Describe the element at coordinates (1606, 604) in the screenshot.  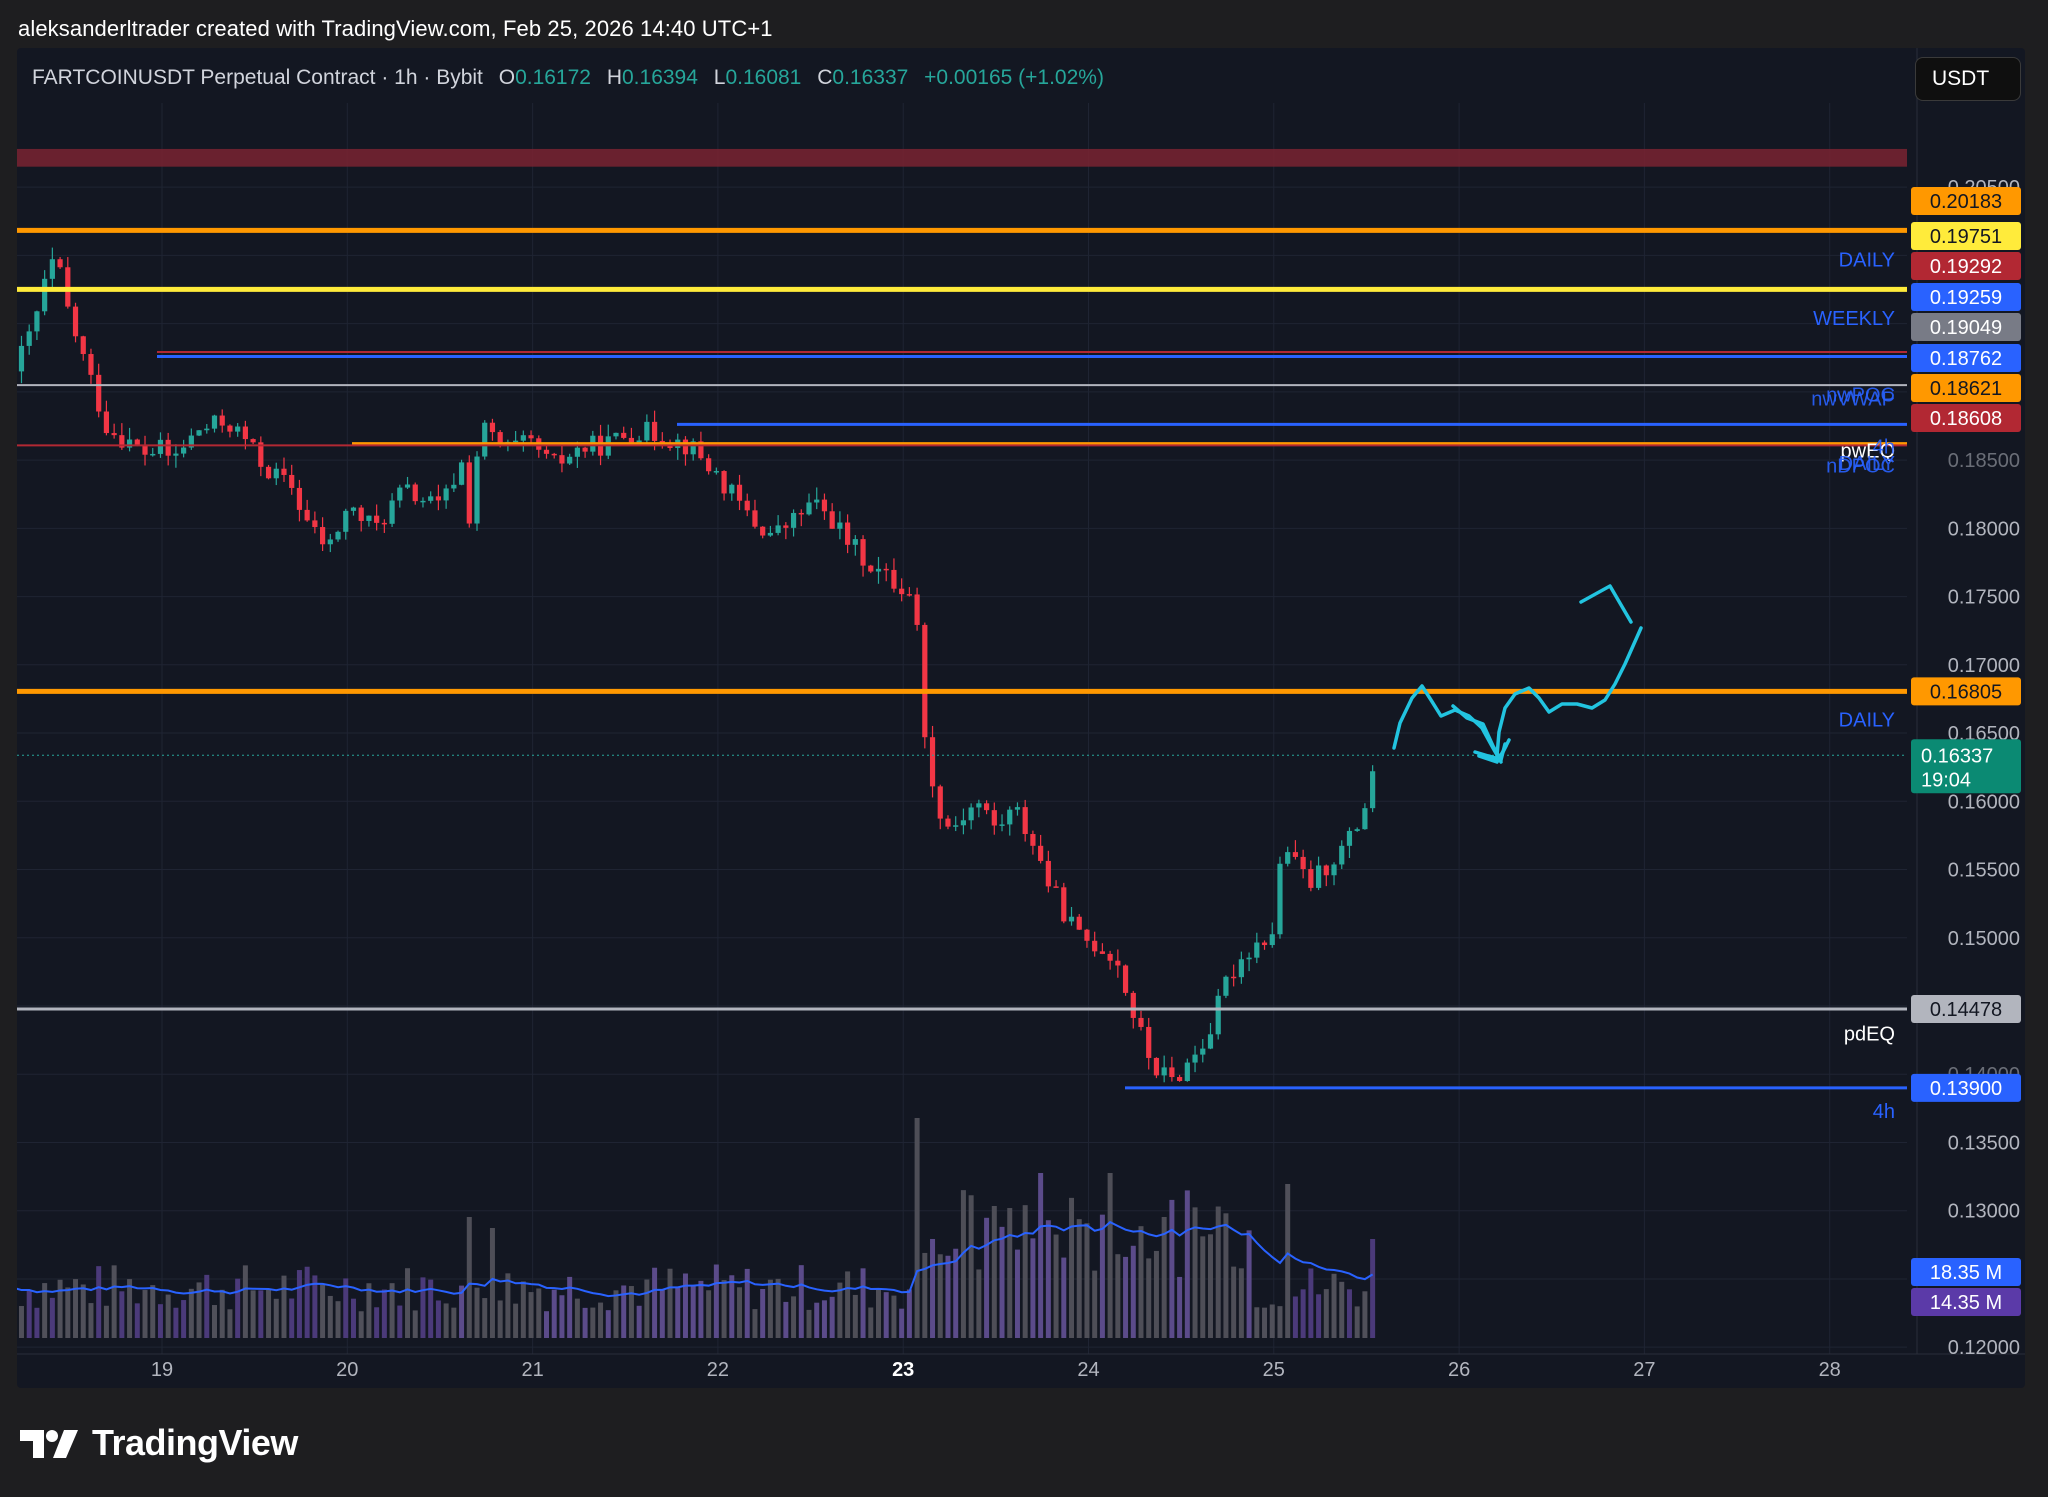
I see `annotation-arrow-up-head` at that location.